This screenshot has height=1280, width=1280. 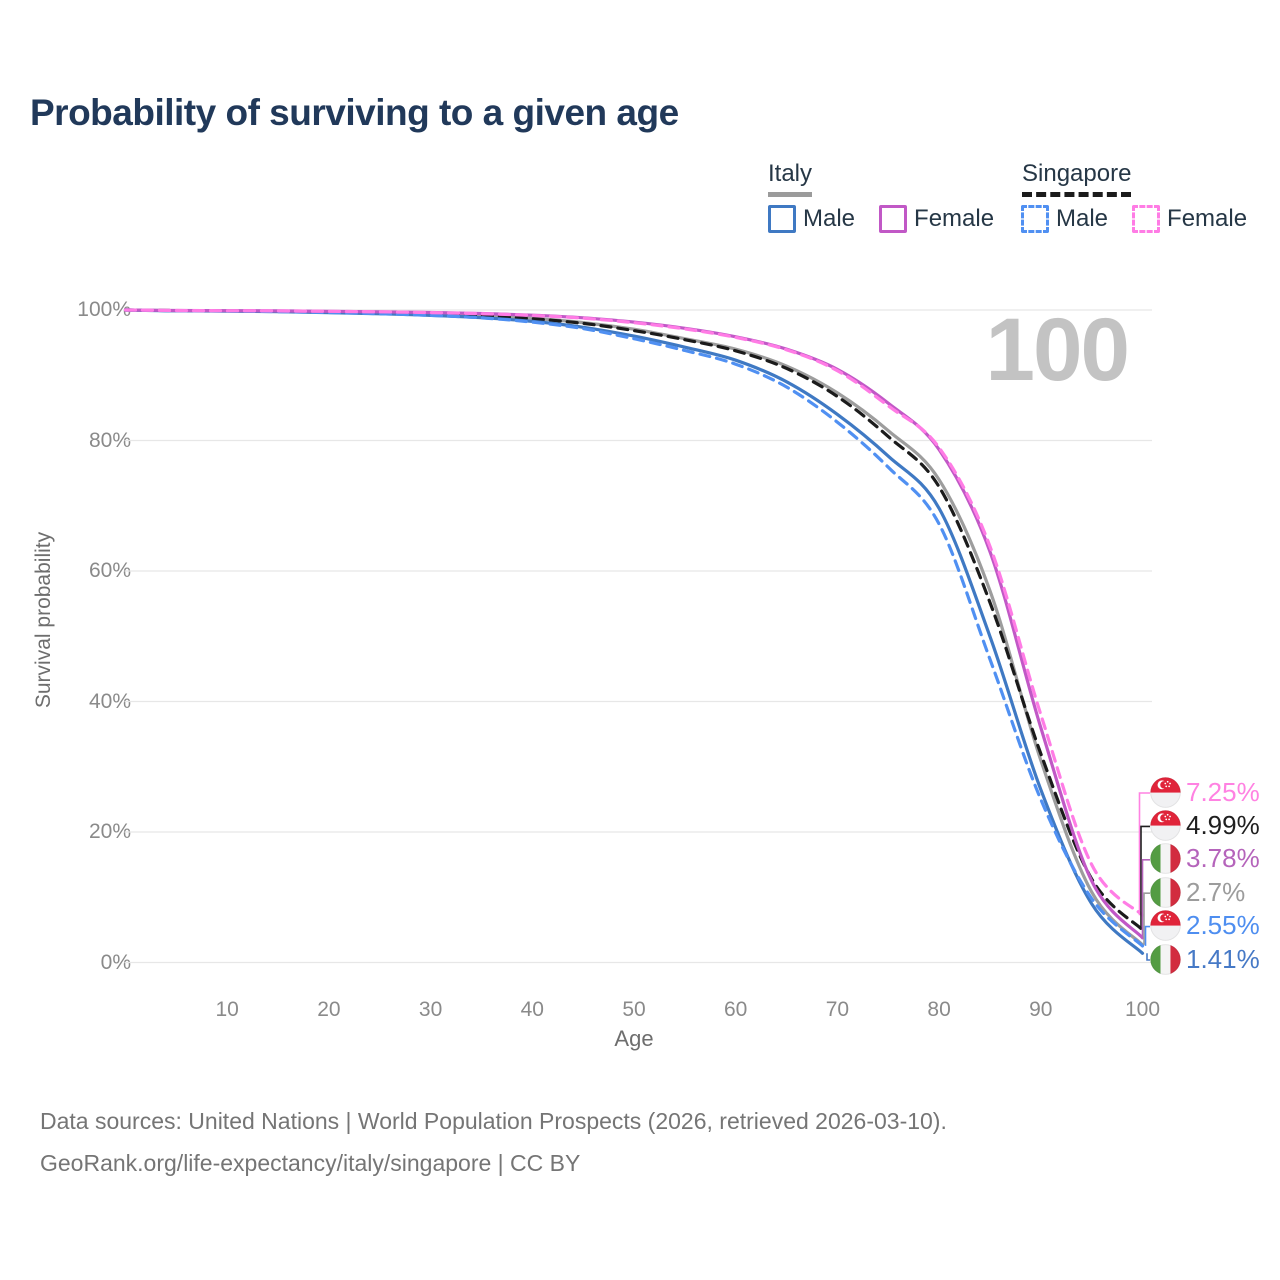 I want to click on x-tick-label: 60, so click(x=736, y=1009).